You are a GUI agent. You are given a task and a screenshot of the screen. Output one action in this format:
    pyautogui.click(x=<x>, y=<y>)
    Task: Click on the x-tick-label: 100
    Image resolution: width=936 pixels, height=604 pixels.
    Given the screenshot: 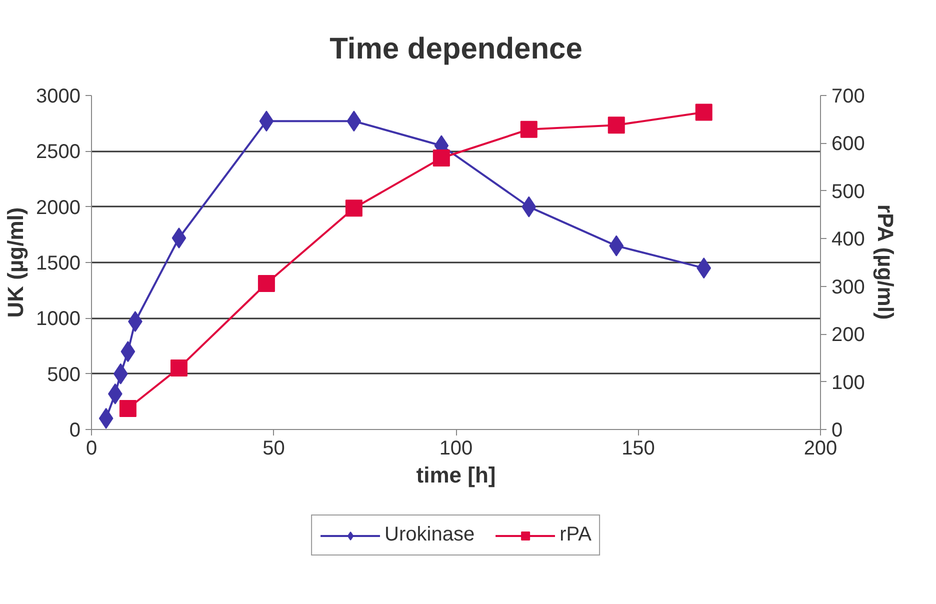 What is the action you would take?
    pyautogui.click(x=456, y=449)
    